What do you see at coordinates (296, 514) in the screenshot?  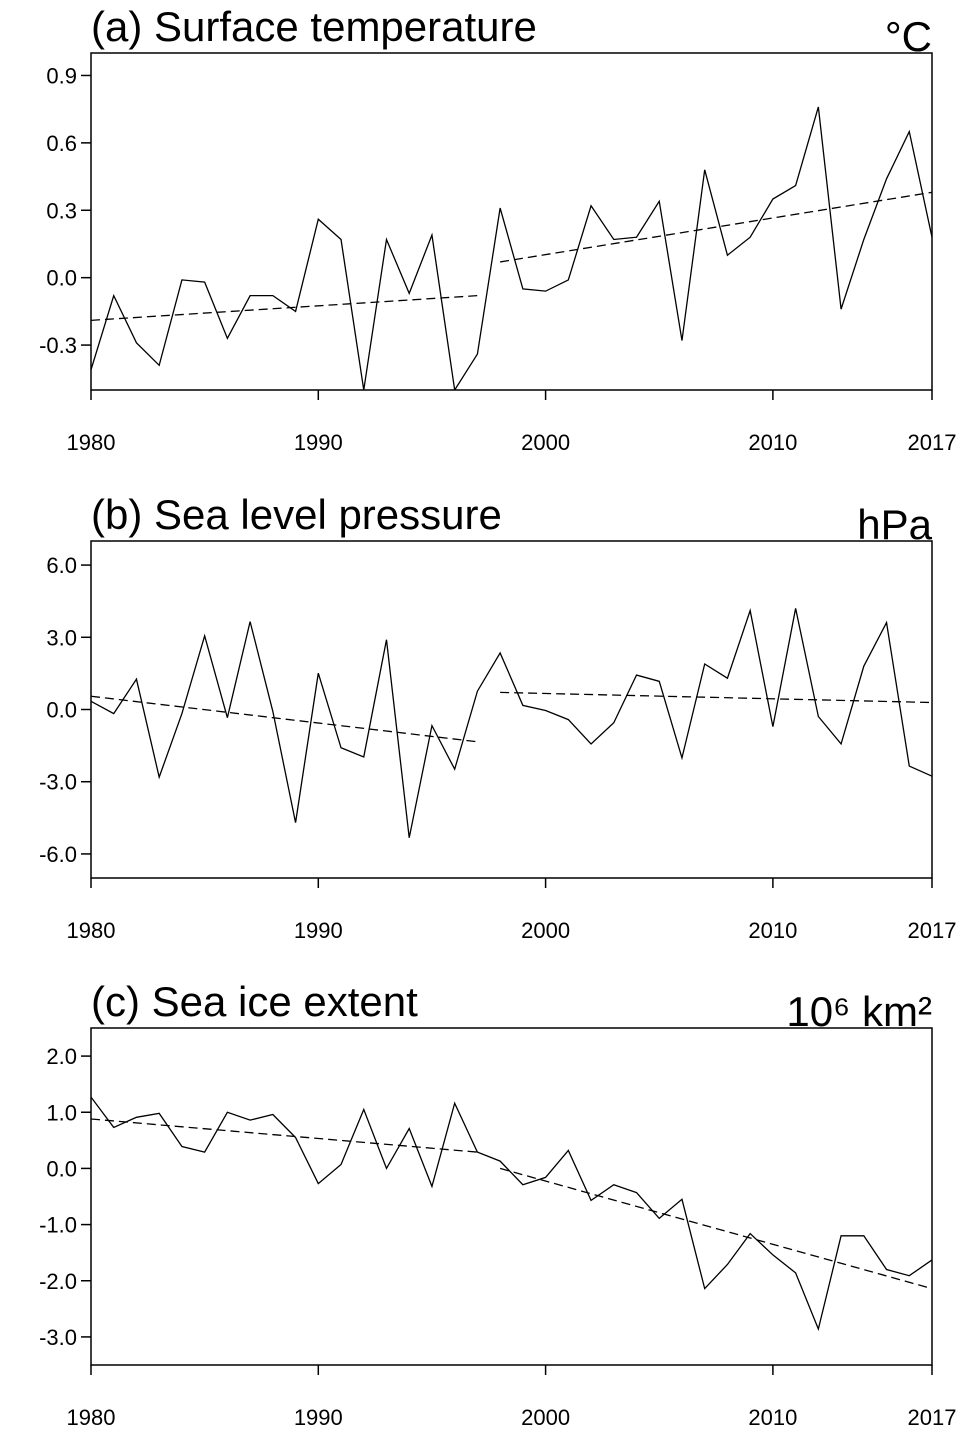 I see `panel-title: (b) Sea level pressure` at bounding box center [296, 514].